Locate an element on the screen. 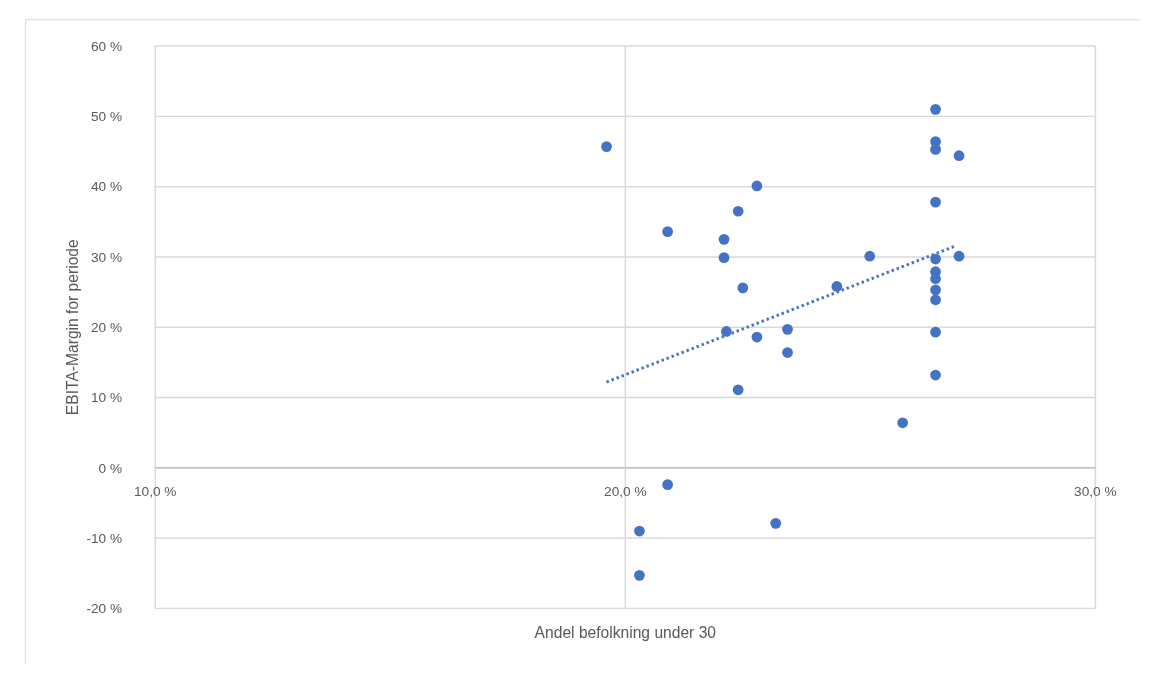 The height and width of the screenshot is (673, 1154). y-tick-label: -20 % is located at coordinates (104, 609).